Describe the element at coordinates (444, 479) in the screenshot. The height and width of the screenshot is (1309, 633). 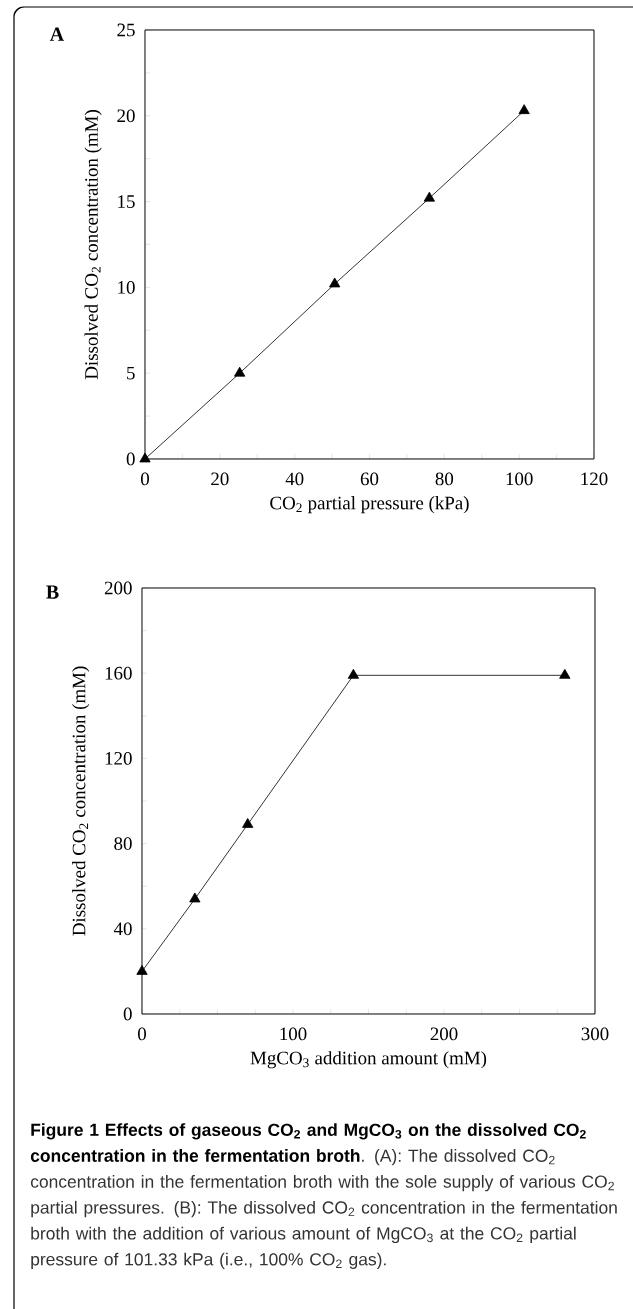
I see `x-tick-label: 80` at that location.